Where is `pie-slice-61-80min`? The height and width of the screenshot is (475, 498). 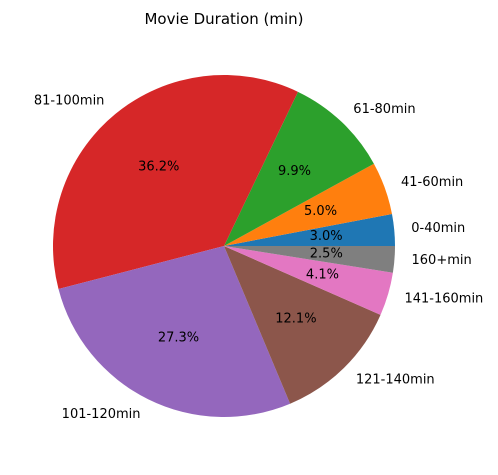
pie-slice-61-80min is located at coordinates (299, 168).